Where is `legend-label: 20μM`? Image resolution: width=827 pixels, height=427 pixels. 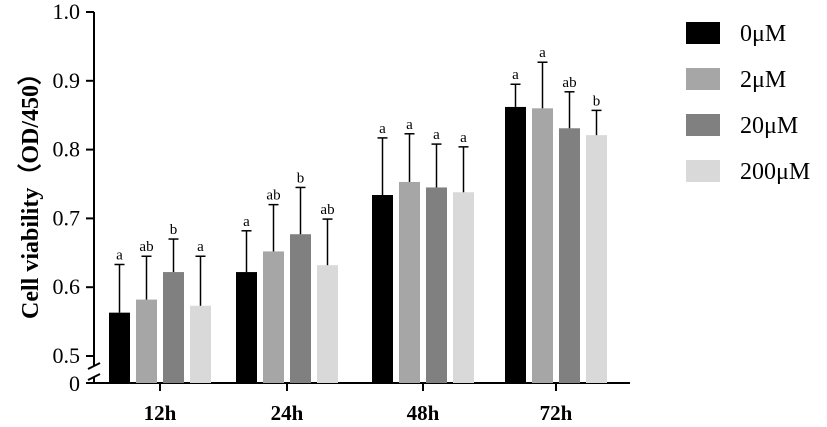 legend-label: 20μM is located at coordinates (769, 126).